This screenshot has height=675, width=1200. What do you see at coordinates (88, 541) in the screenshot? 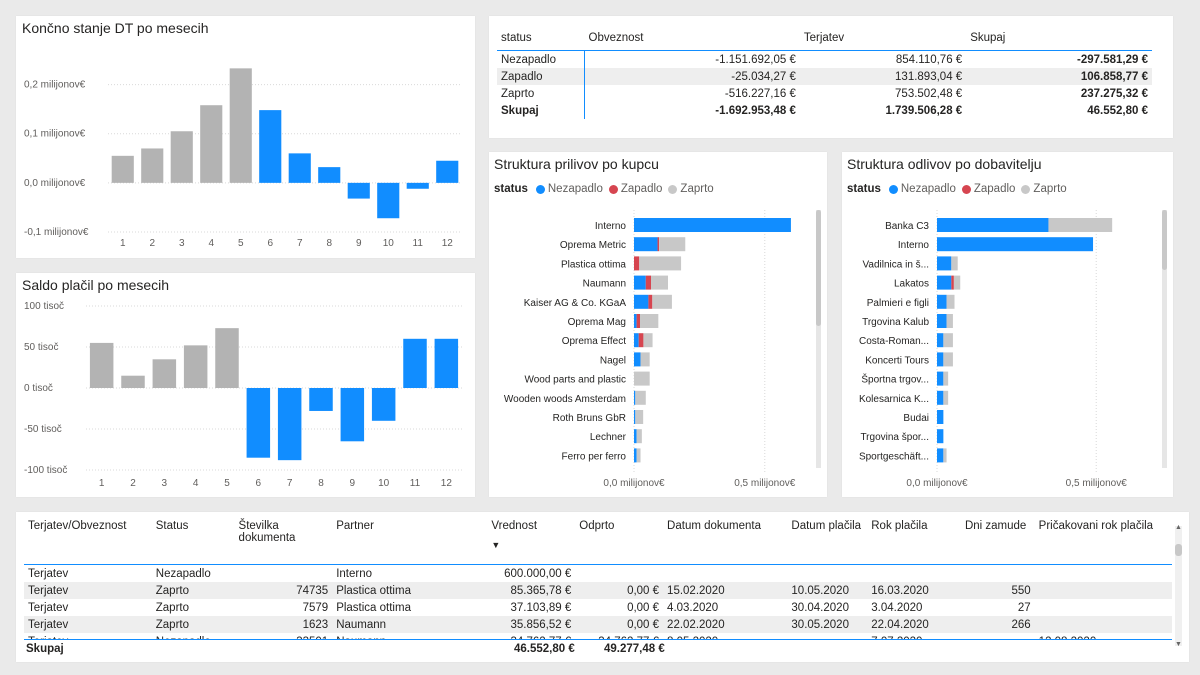
I see `detail-header: Terjatev/Obveznost` at bounding box center [88, 541].